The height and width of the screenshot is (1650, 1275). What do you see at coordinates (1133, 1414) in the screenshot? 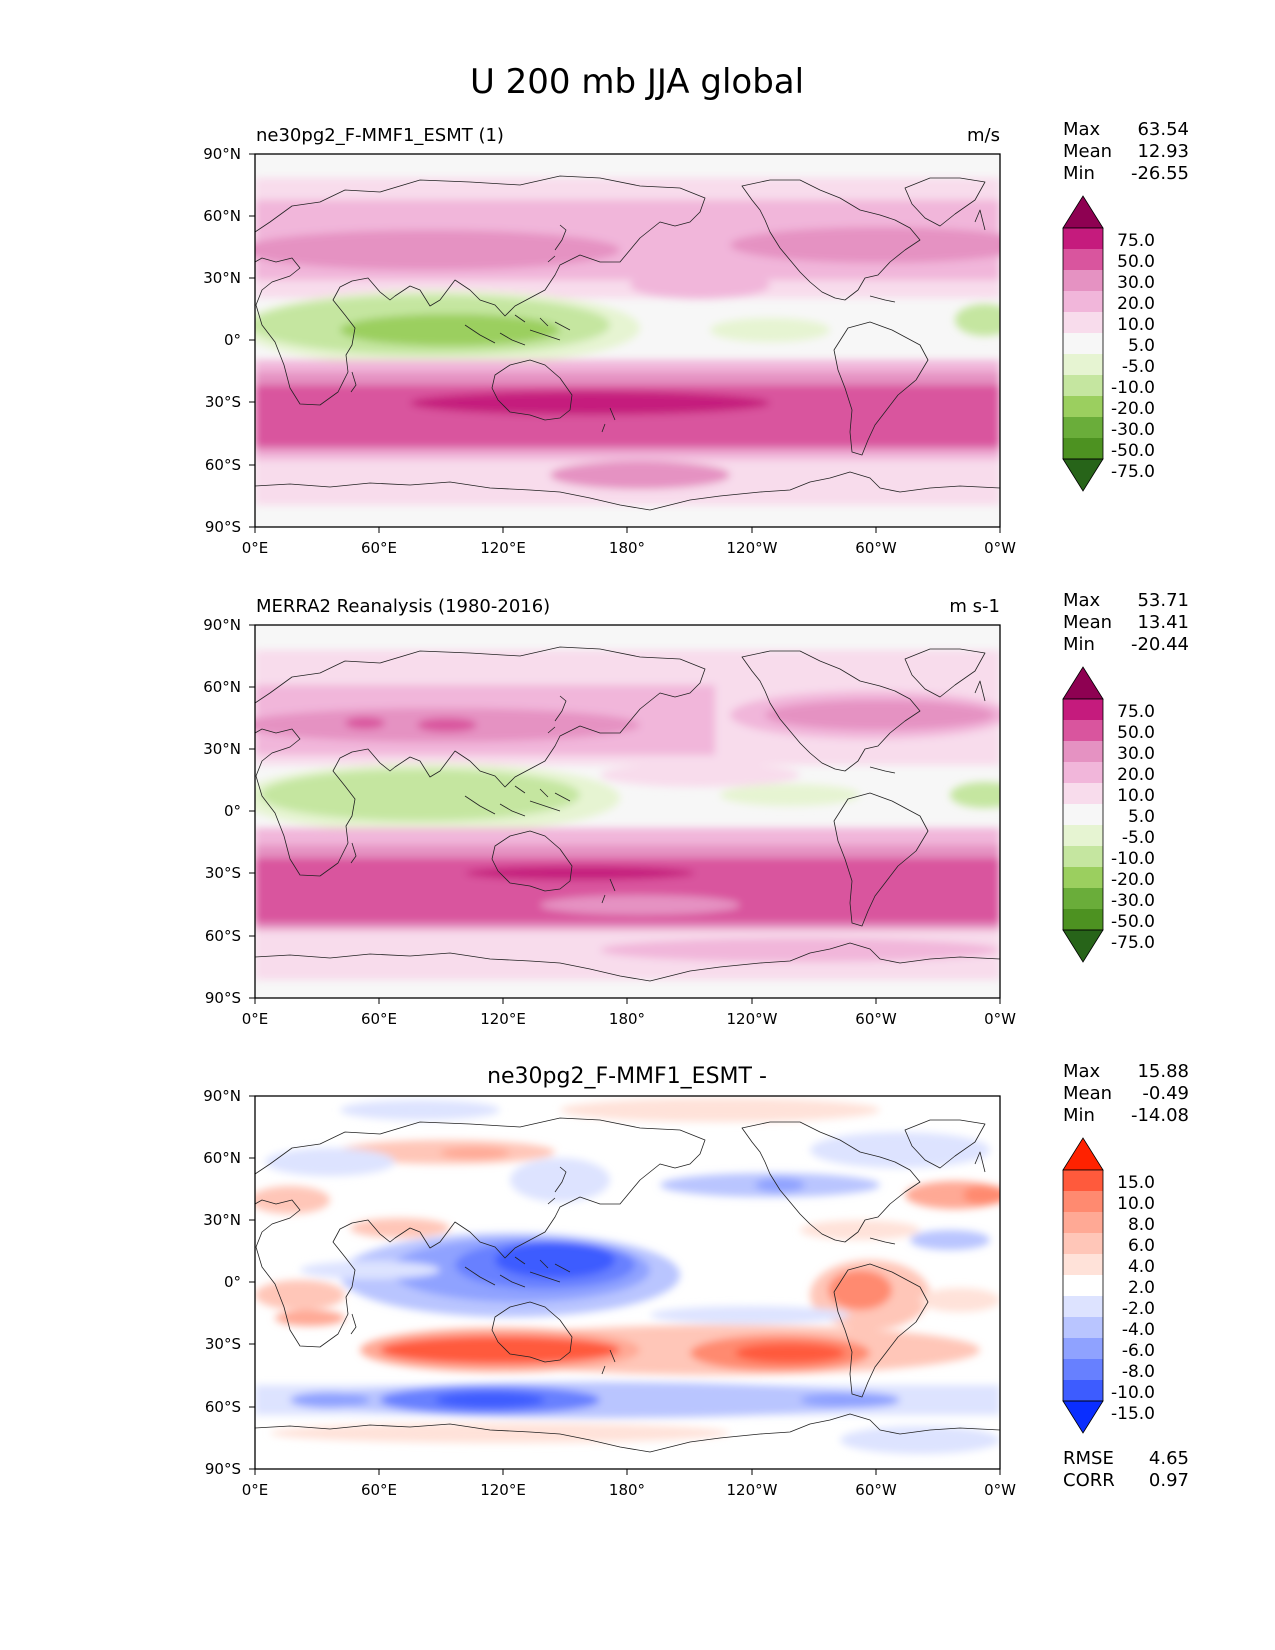
I see `colorbar-tick-label: -15.0` at bounding box center [1133, 1414].